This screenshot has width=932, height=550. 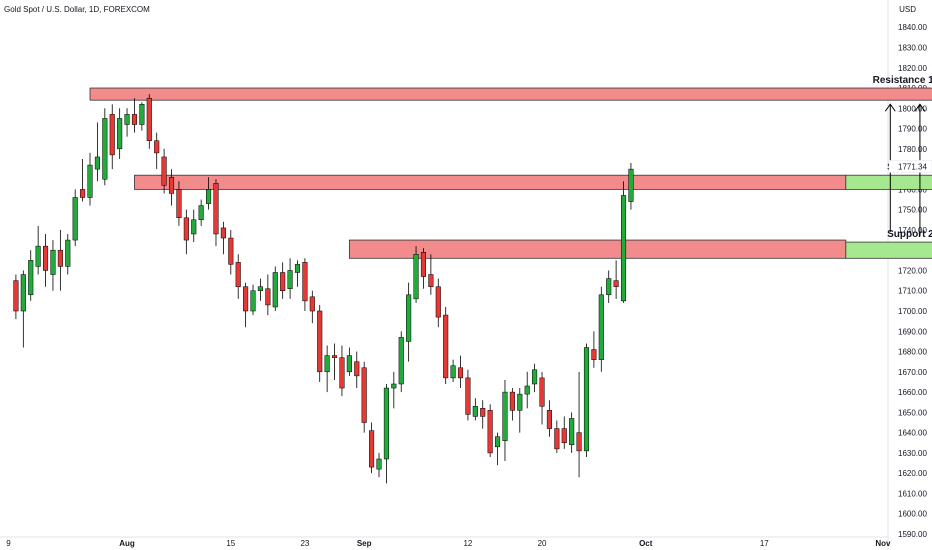 What do you see at coordinates (912, 514) in the screenshot?
I see `y-tick-label: 1600.00` at bounding box center [912, 514].